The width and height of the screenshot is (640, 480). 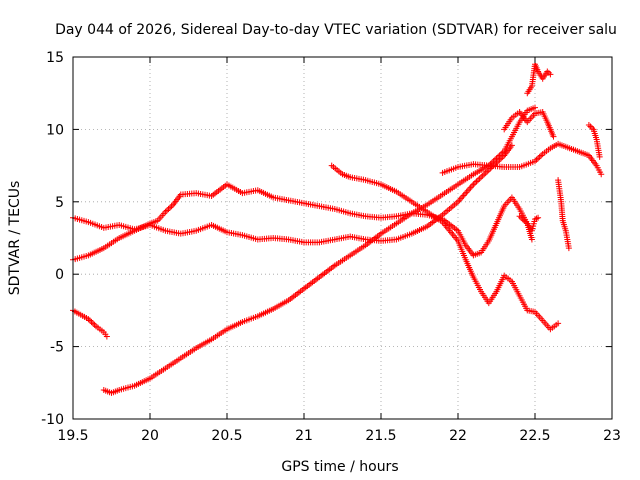 I want to click on y-tick-label: 10, so click(x=55, y=130).